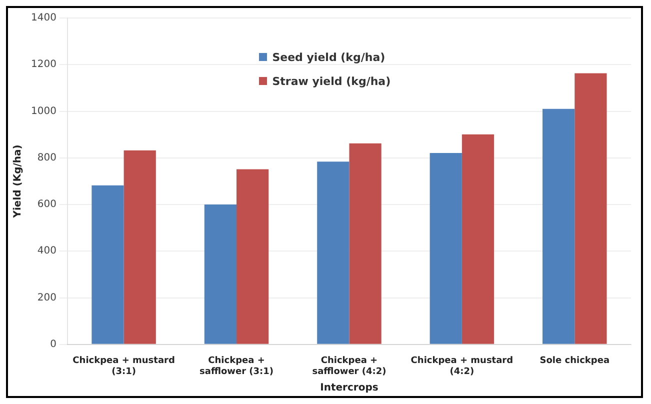 The image size is (651, 404). What do you see at coordinates (46, 251) in the screenshot?
I see `y-tick-label: 400` at bounding box center [46, 251].